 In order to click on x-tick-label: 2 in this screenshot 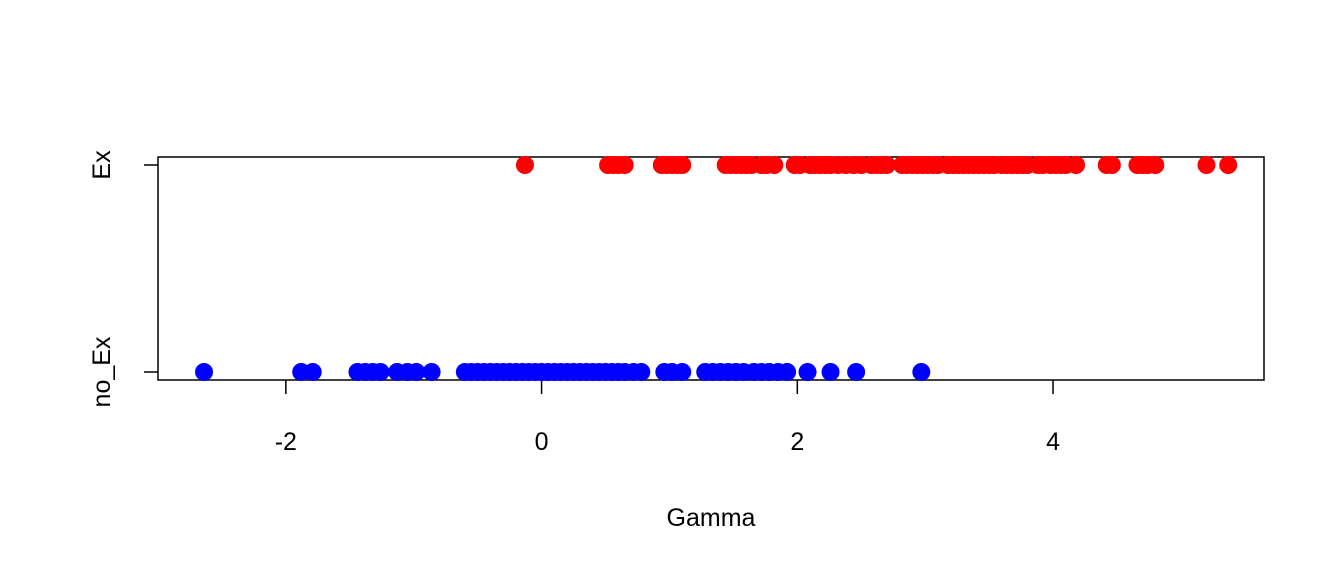, I will do `click(797, 442)`.